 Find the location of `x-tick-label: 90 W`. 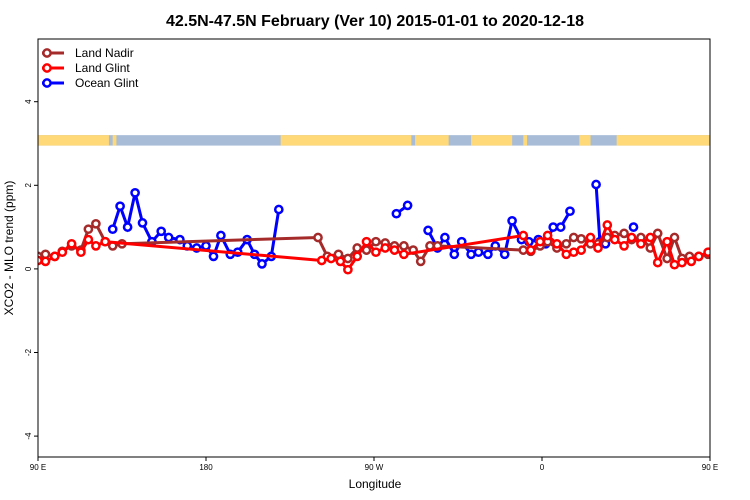

x-tick-label: 90 W is located at coordinates (374, 467).